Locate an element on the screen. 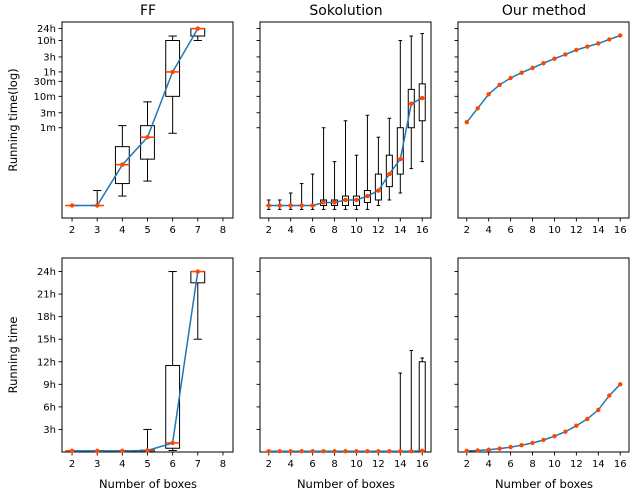 This screenshot has width=640, height=500. x-axis-label-col2: Number of boxes is located at coordinates (346, 484).